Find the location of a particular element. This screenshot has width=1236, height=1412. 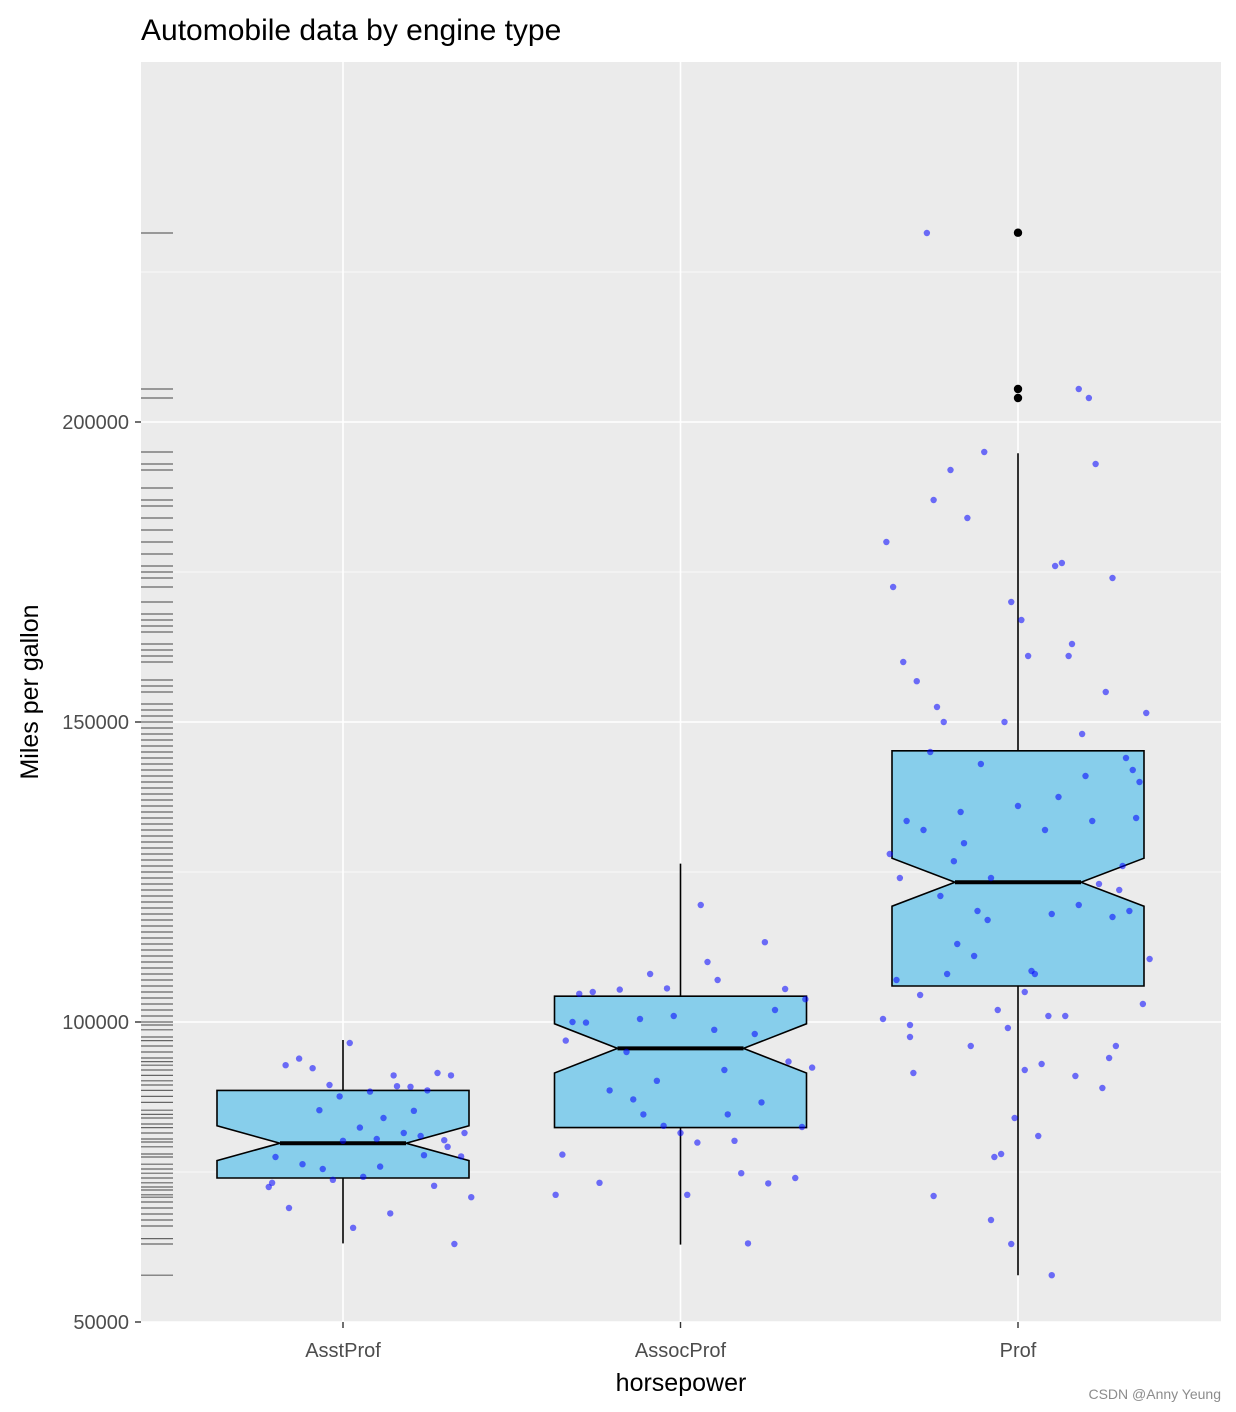

x-tick-label: AsstProf is located at coordinates (343, 1351).